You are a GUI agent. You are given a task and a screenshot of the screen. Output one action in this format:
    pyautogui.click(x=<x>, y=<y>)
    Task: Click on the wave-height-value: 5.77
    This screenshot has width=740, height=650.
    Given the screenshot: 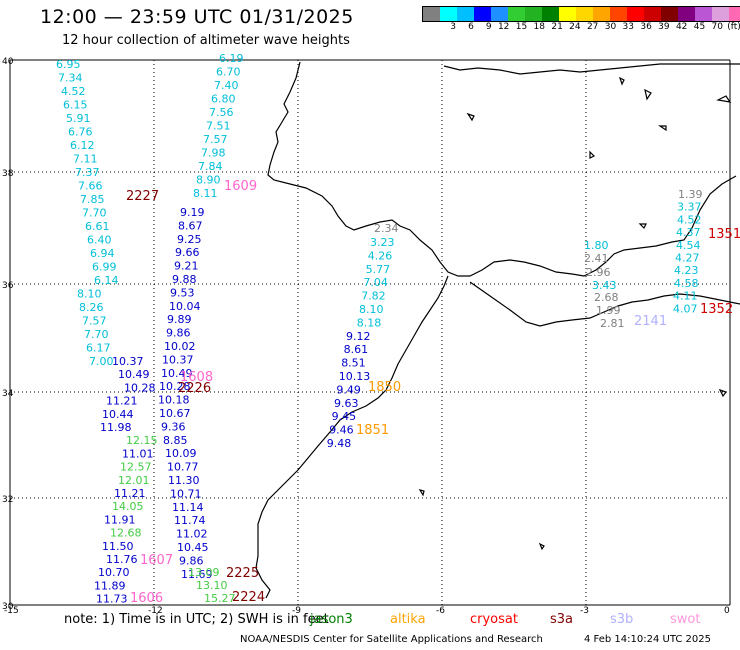 What is the action you would take?
    pyautogui.click(x=378, y=269)
    